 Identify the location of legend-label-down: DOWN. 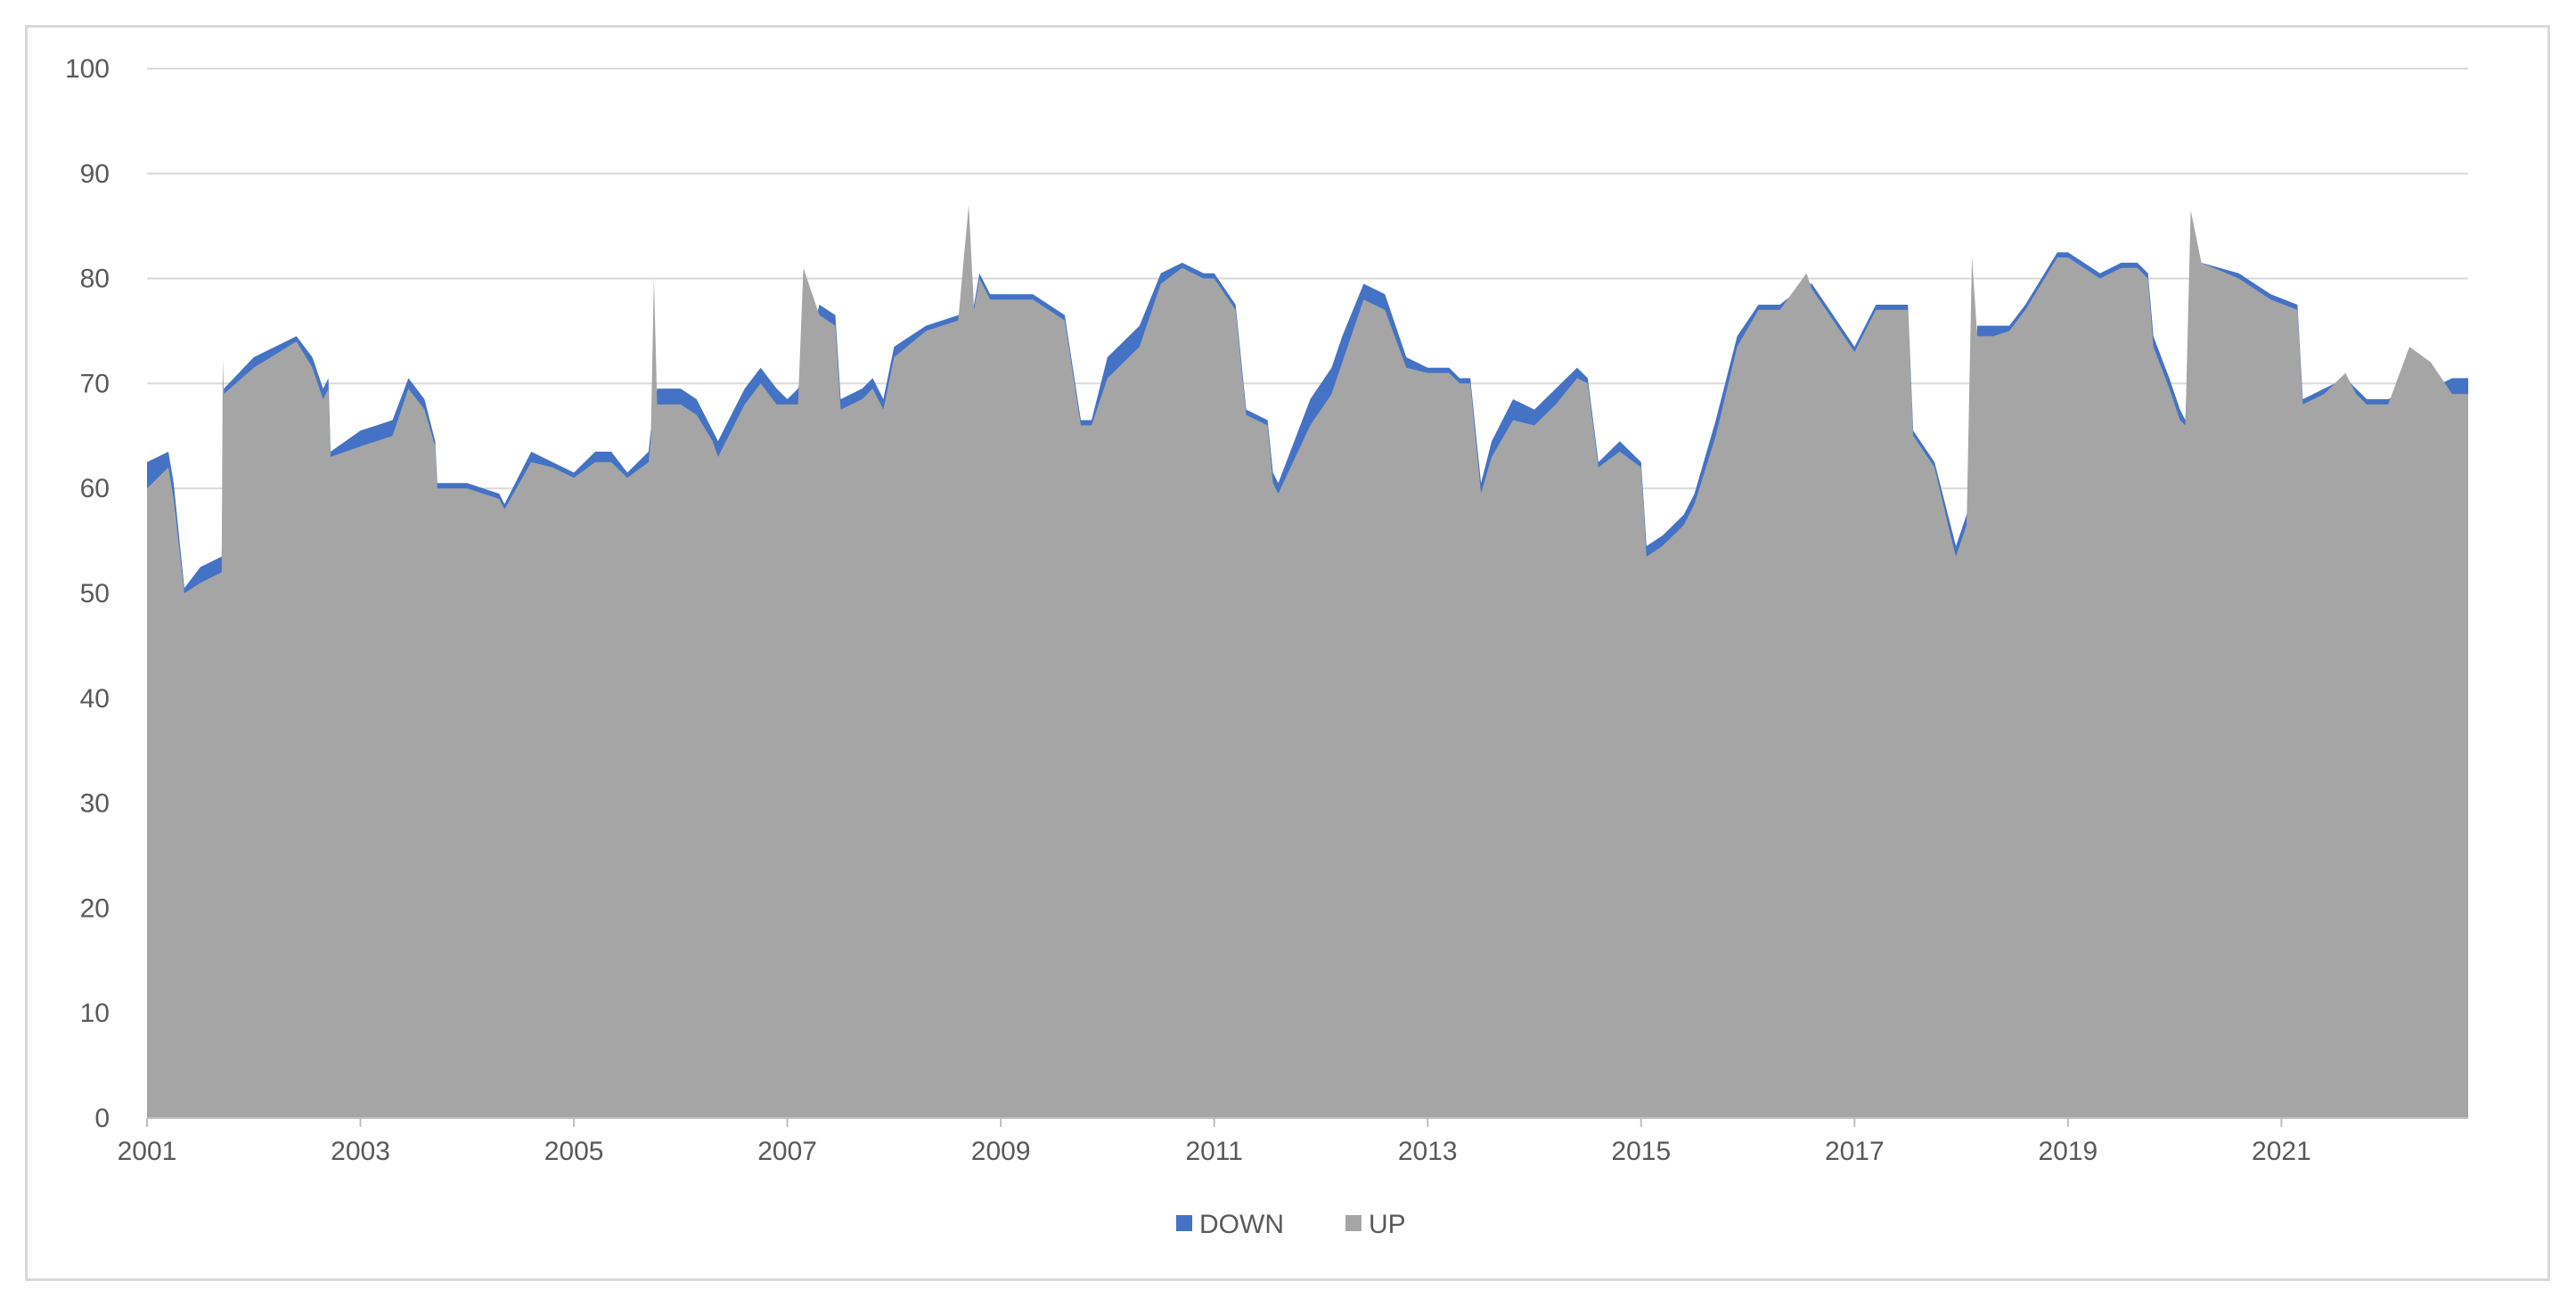
(1241, 1224).